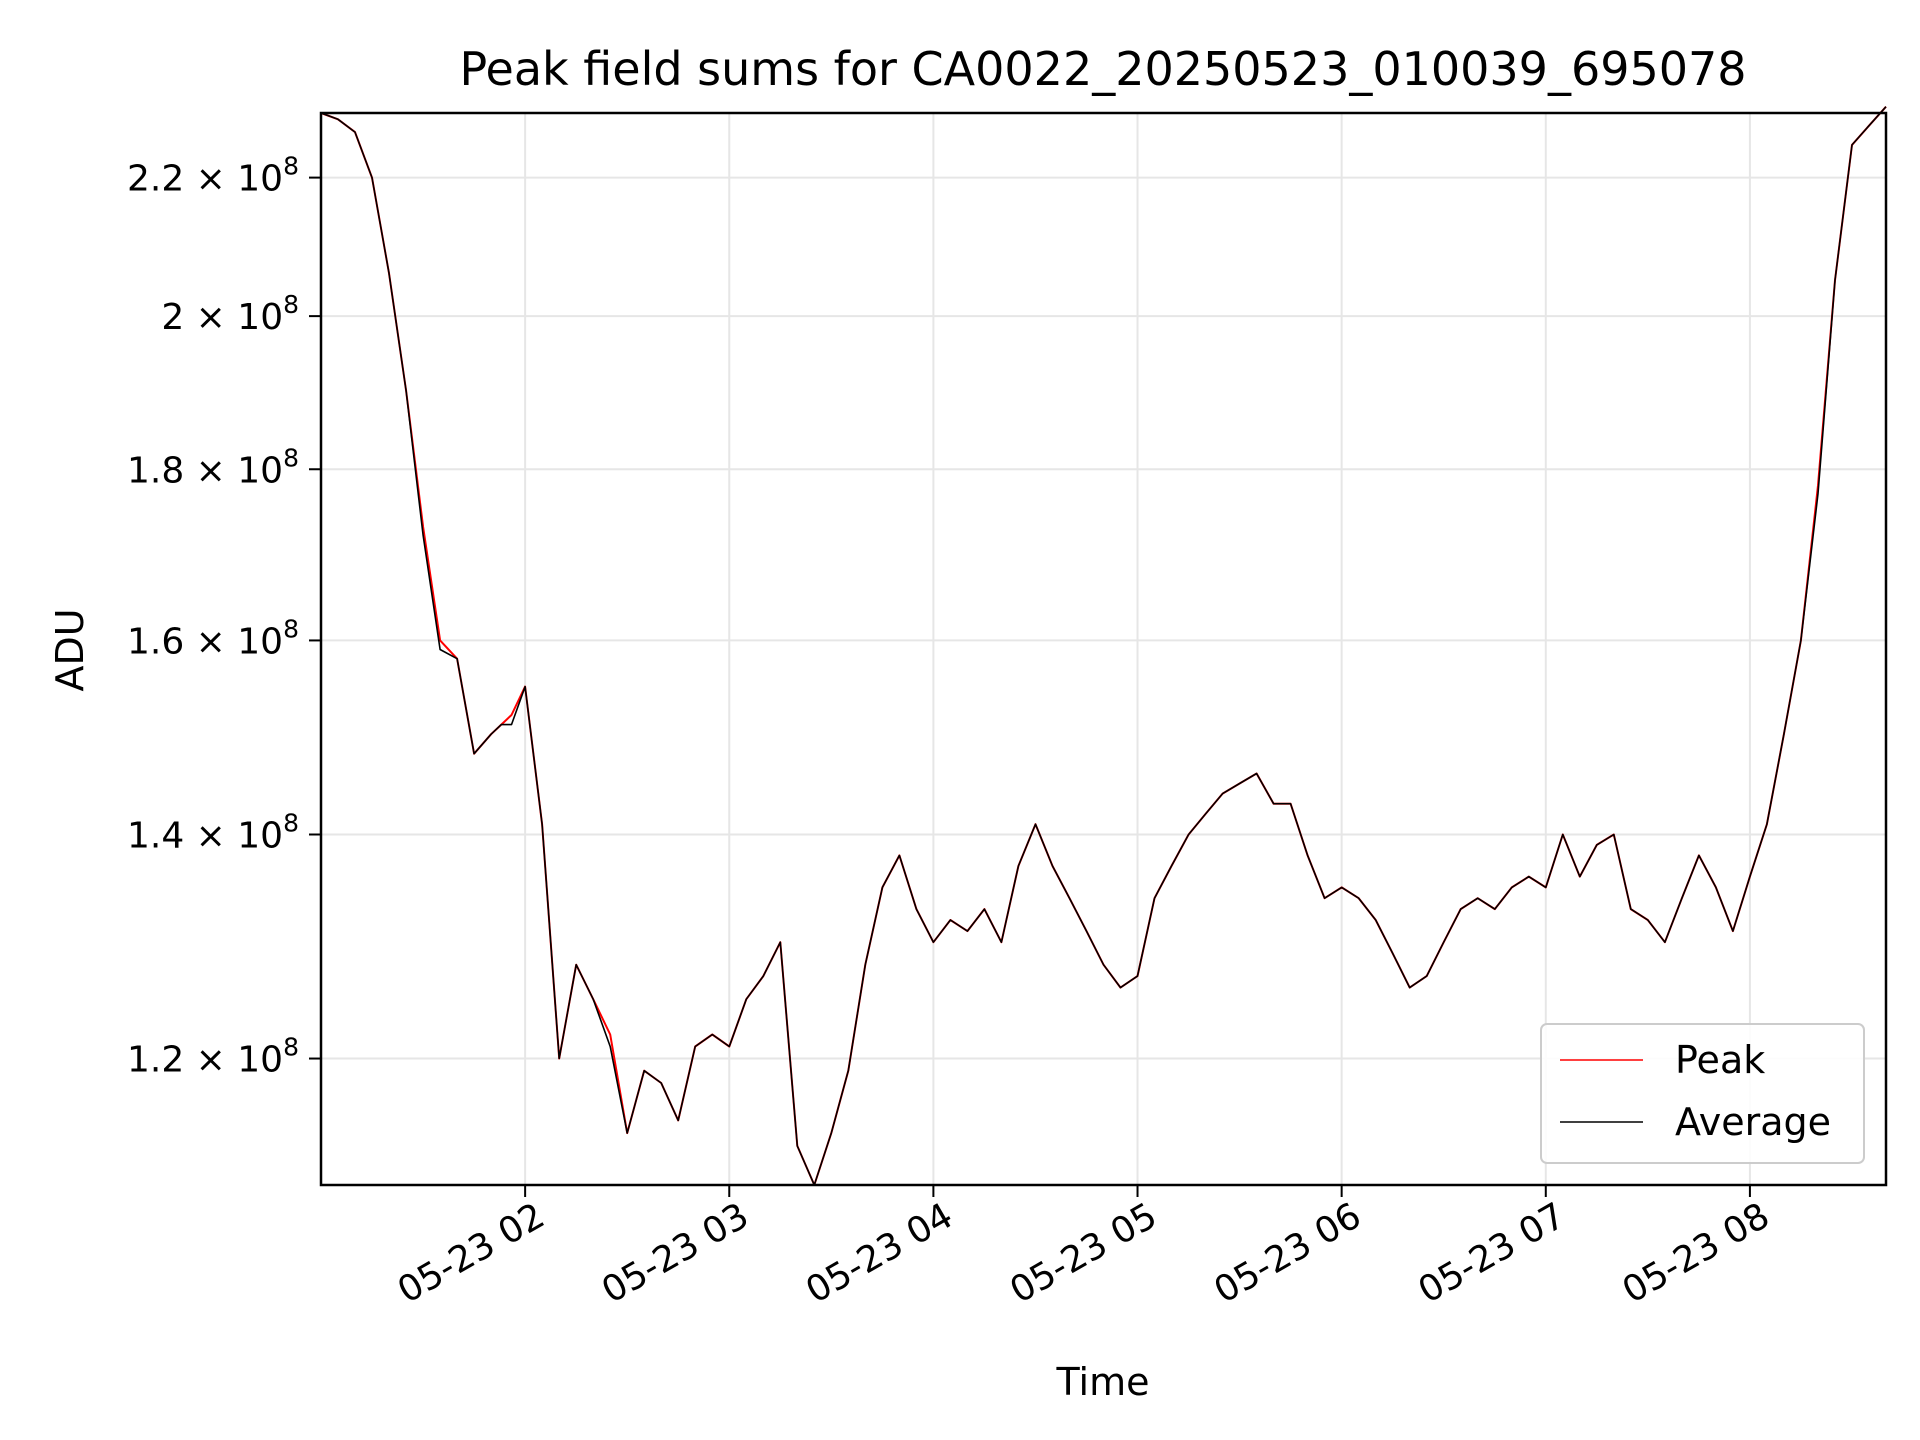  I want to click on y-tick-label: 2.2 × 108, so click(213, 176).